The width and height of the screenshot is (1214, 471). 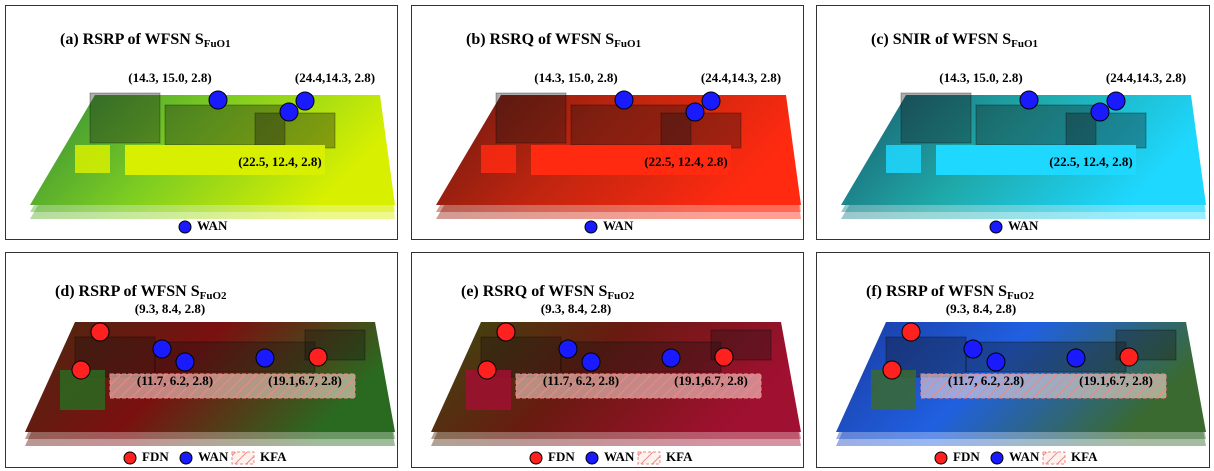 What do you see at coordinates (936, 291) in the screenshot?
I see `title-text: (f) RSRP of WFSN S` at bounding box center [936, 291].